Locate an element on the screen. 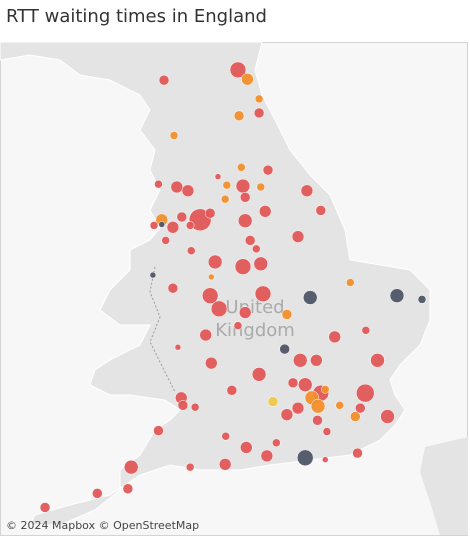 This screenshot has height=536, width=470. attribution: © 2024 Mapbox © OpenStreetMap is located at coordinates (102, 525).